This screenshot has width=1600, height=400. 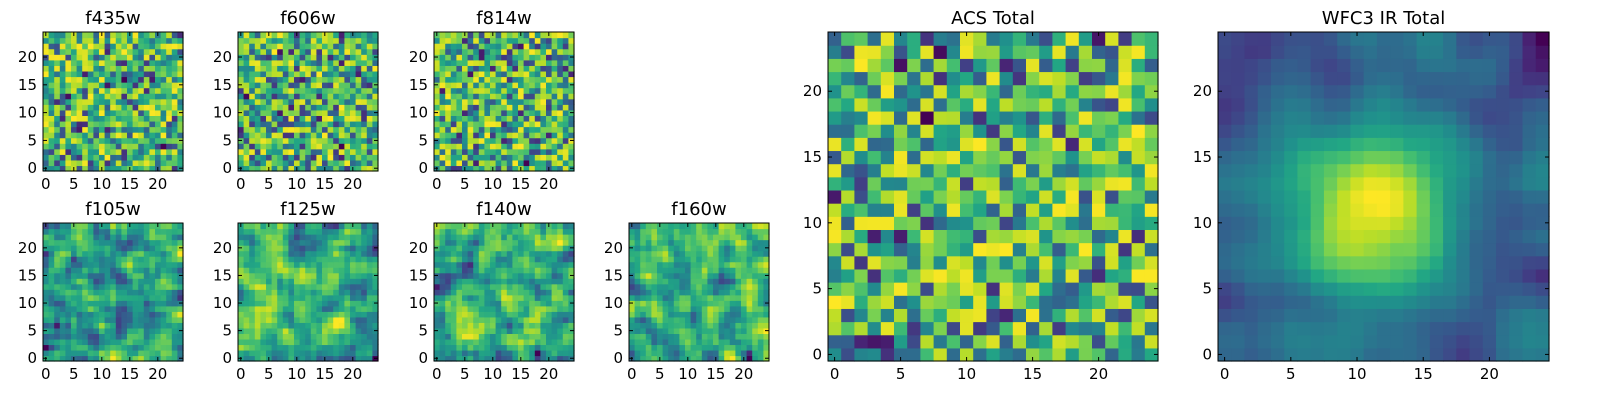 I want to click on x-tick-label: 0, so click(x=241, y=184).